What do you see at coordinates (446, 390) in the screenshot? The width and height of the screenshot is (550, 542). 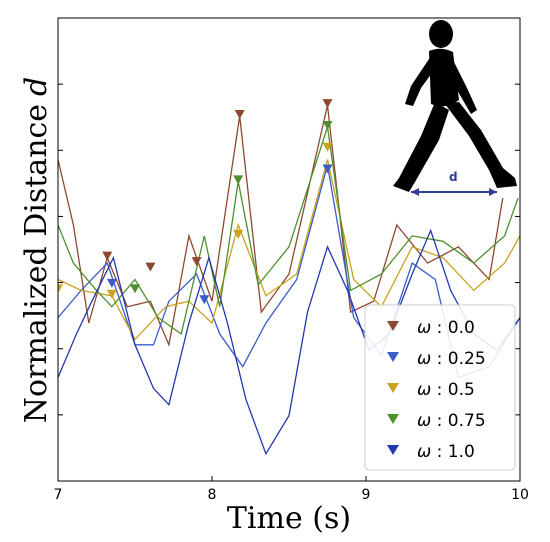 I see `legend-label-2: ω : 0.5` at bounding box center [446, 390].